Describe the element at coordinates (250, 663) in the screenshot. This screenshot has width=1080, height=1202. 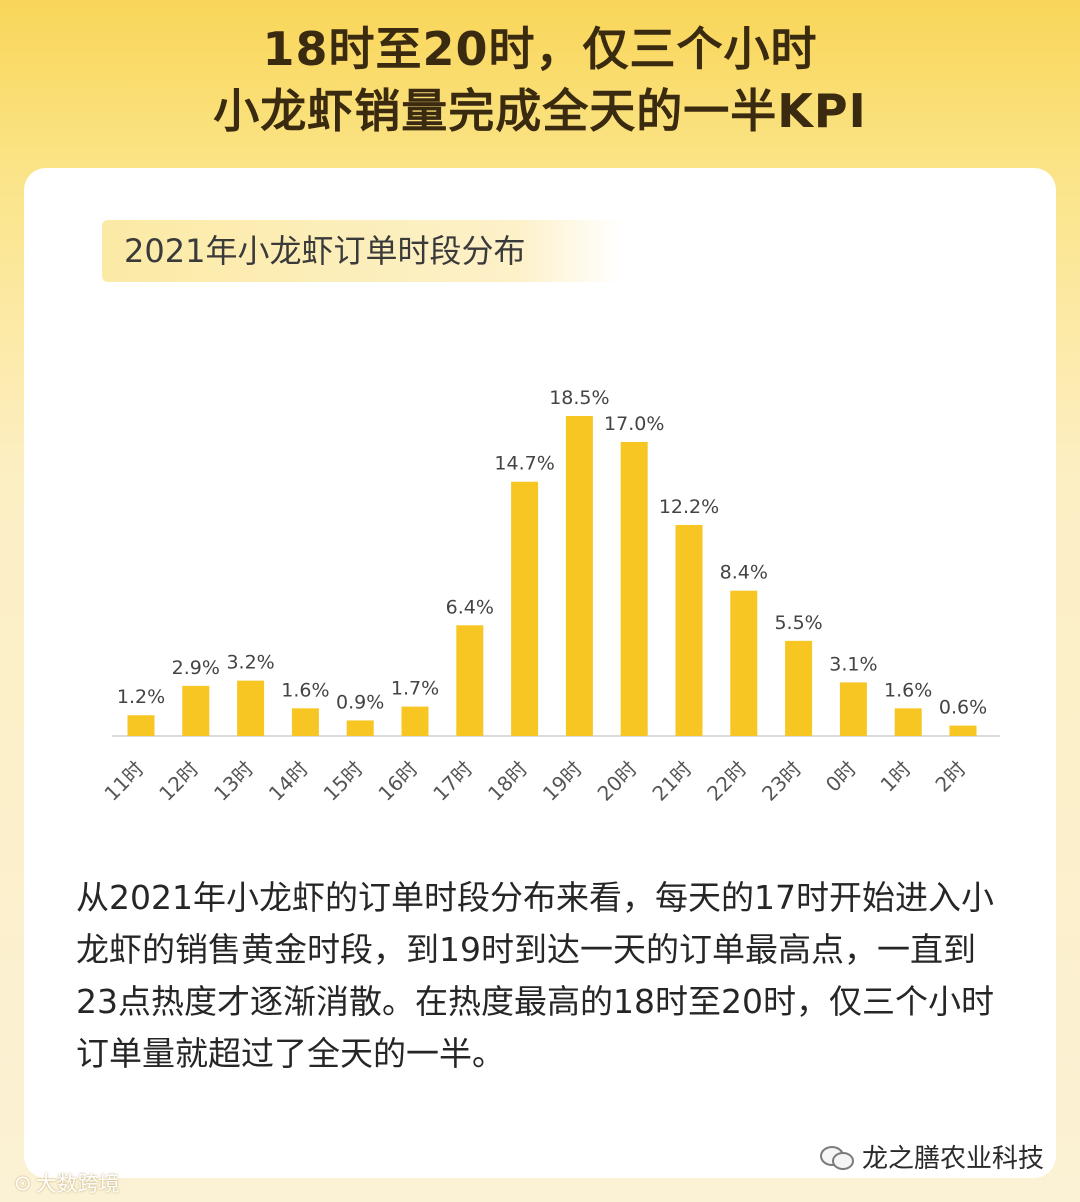
I see `bar-value-label: 3.2%` at that location.